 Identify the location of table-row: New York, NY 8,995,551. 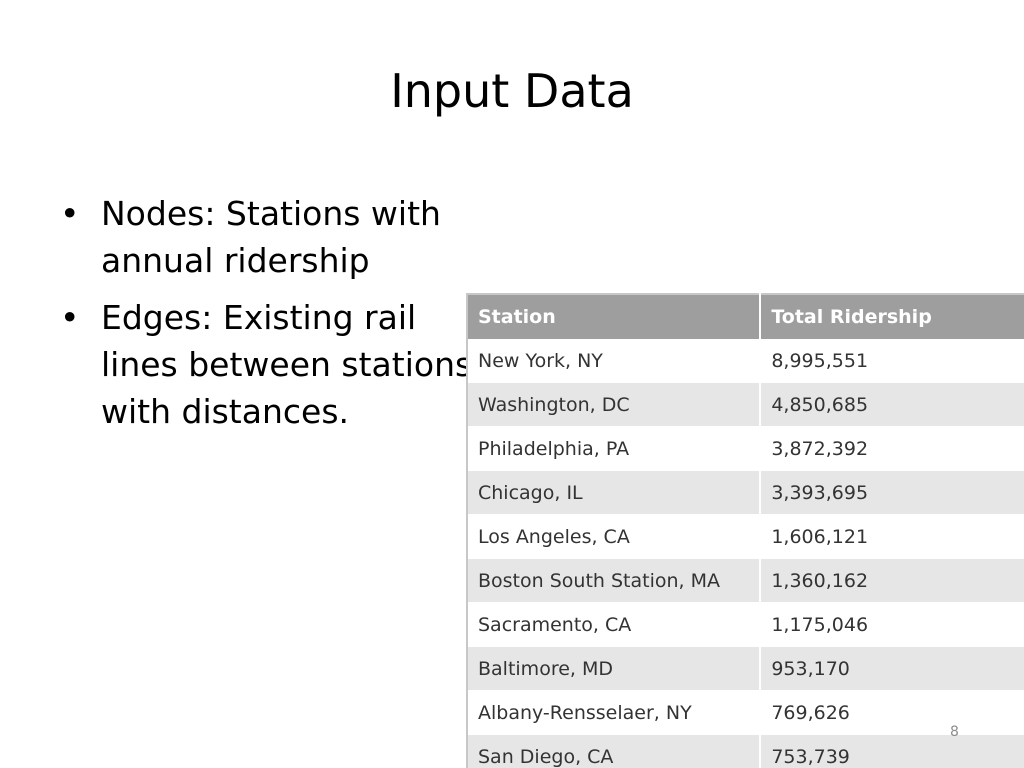
(745, 361).